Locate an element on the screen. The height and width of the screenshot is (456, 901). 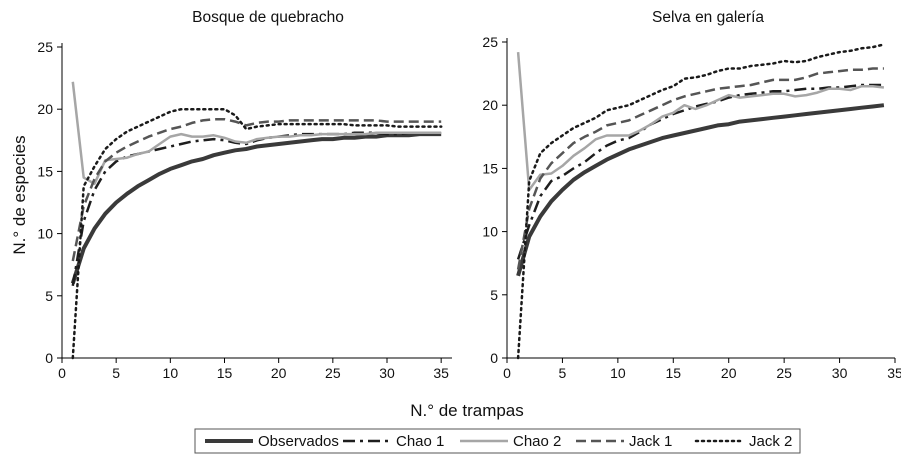
panel-title: Bosque de quebracho is located at coordinates (268, 17).